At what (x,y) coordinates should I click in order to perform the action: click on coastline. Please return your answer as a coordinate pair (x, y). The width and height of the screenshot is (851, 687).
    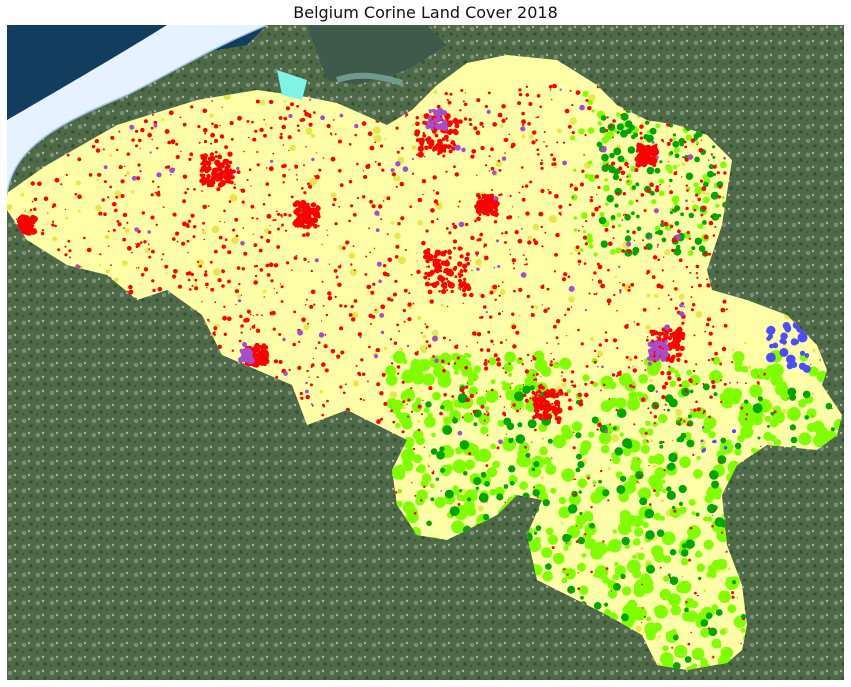
    Looking at the image, I should click on (137, 110).